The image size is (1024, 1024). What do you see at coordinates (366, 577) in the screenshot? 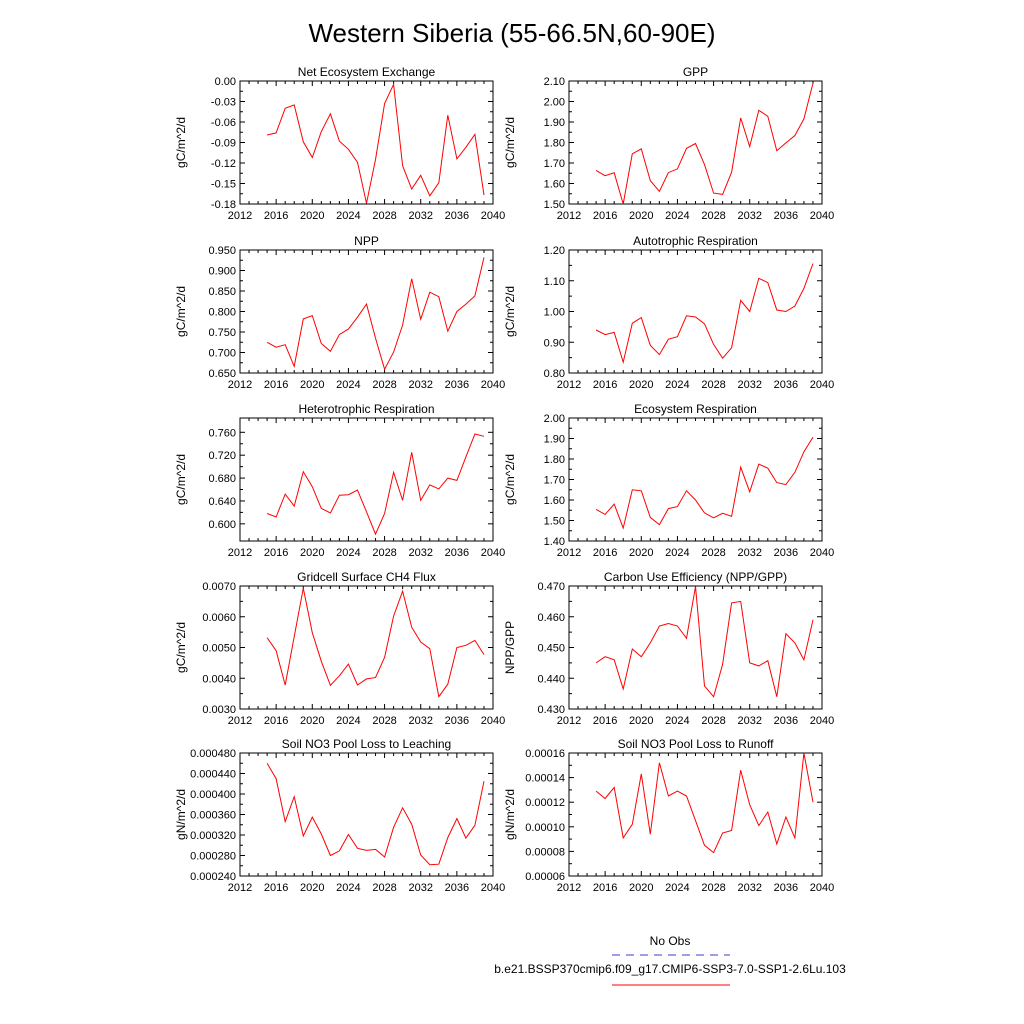
I see `panel-title: Gridcell Surface CH4 Flux` at bounding box center [366, 577].